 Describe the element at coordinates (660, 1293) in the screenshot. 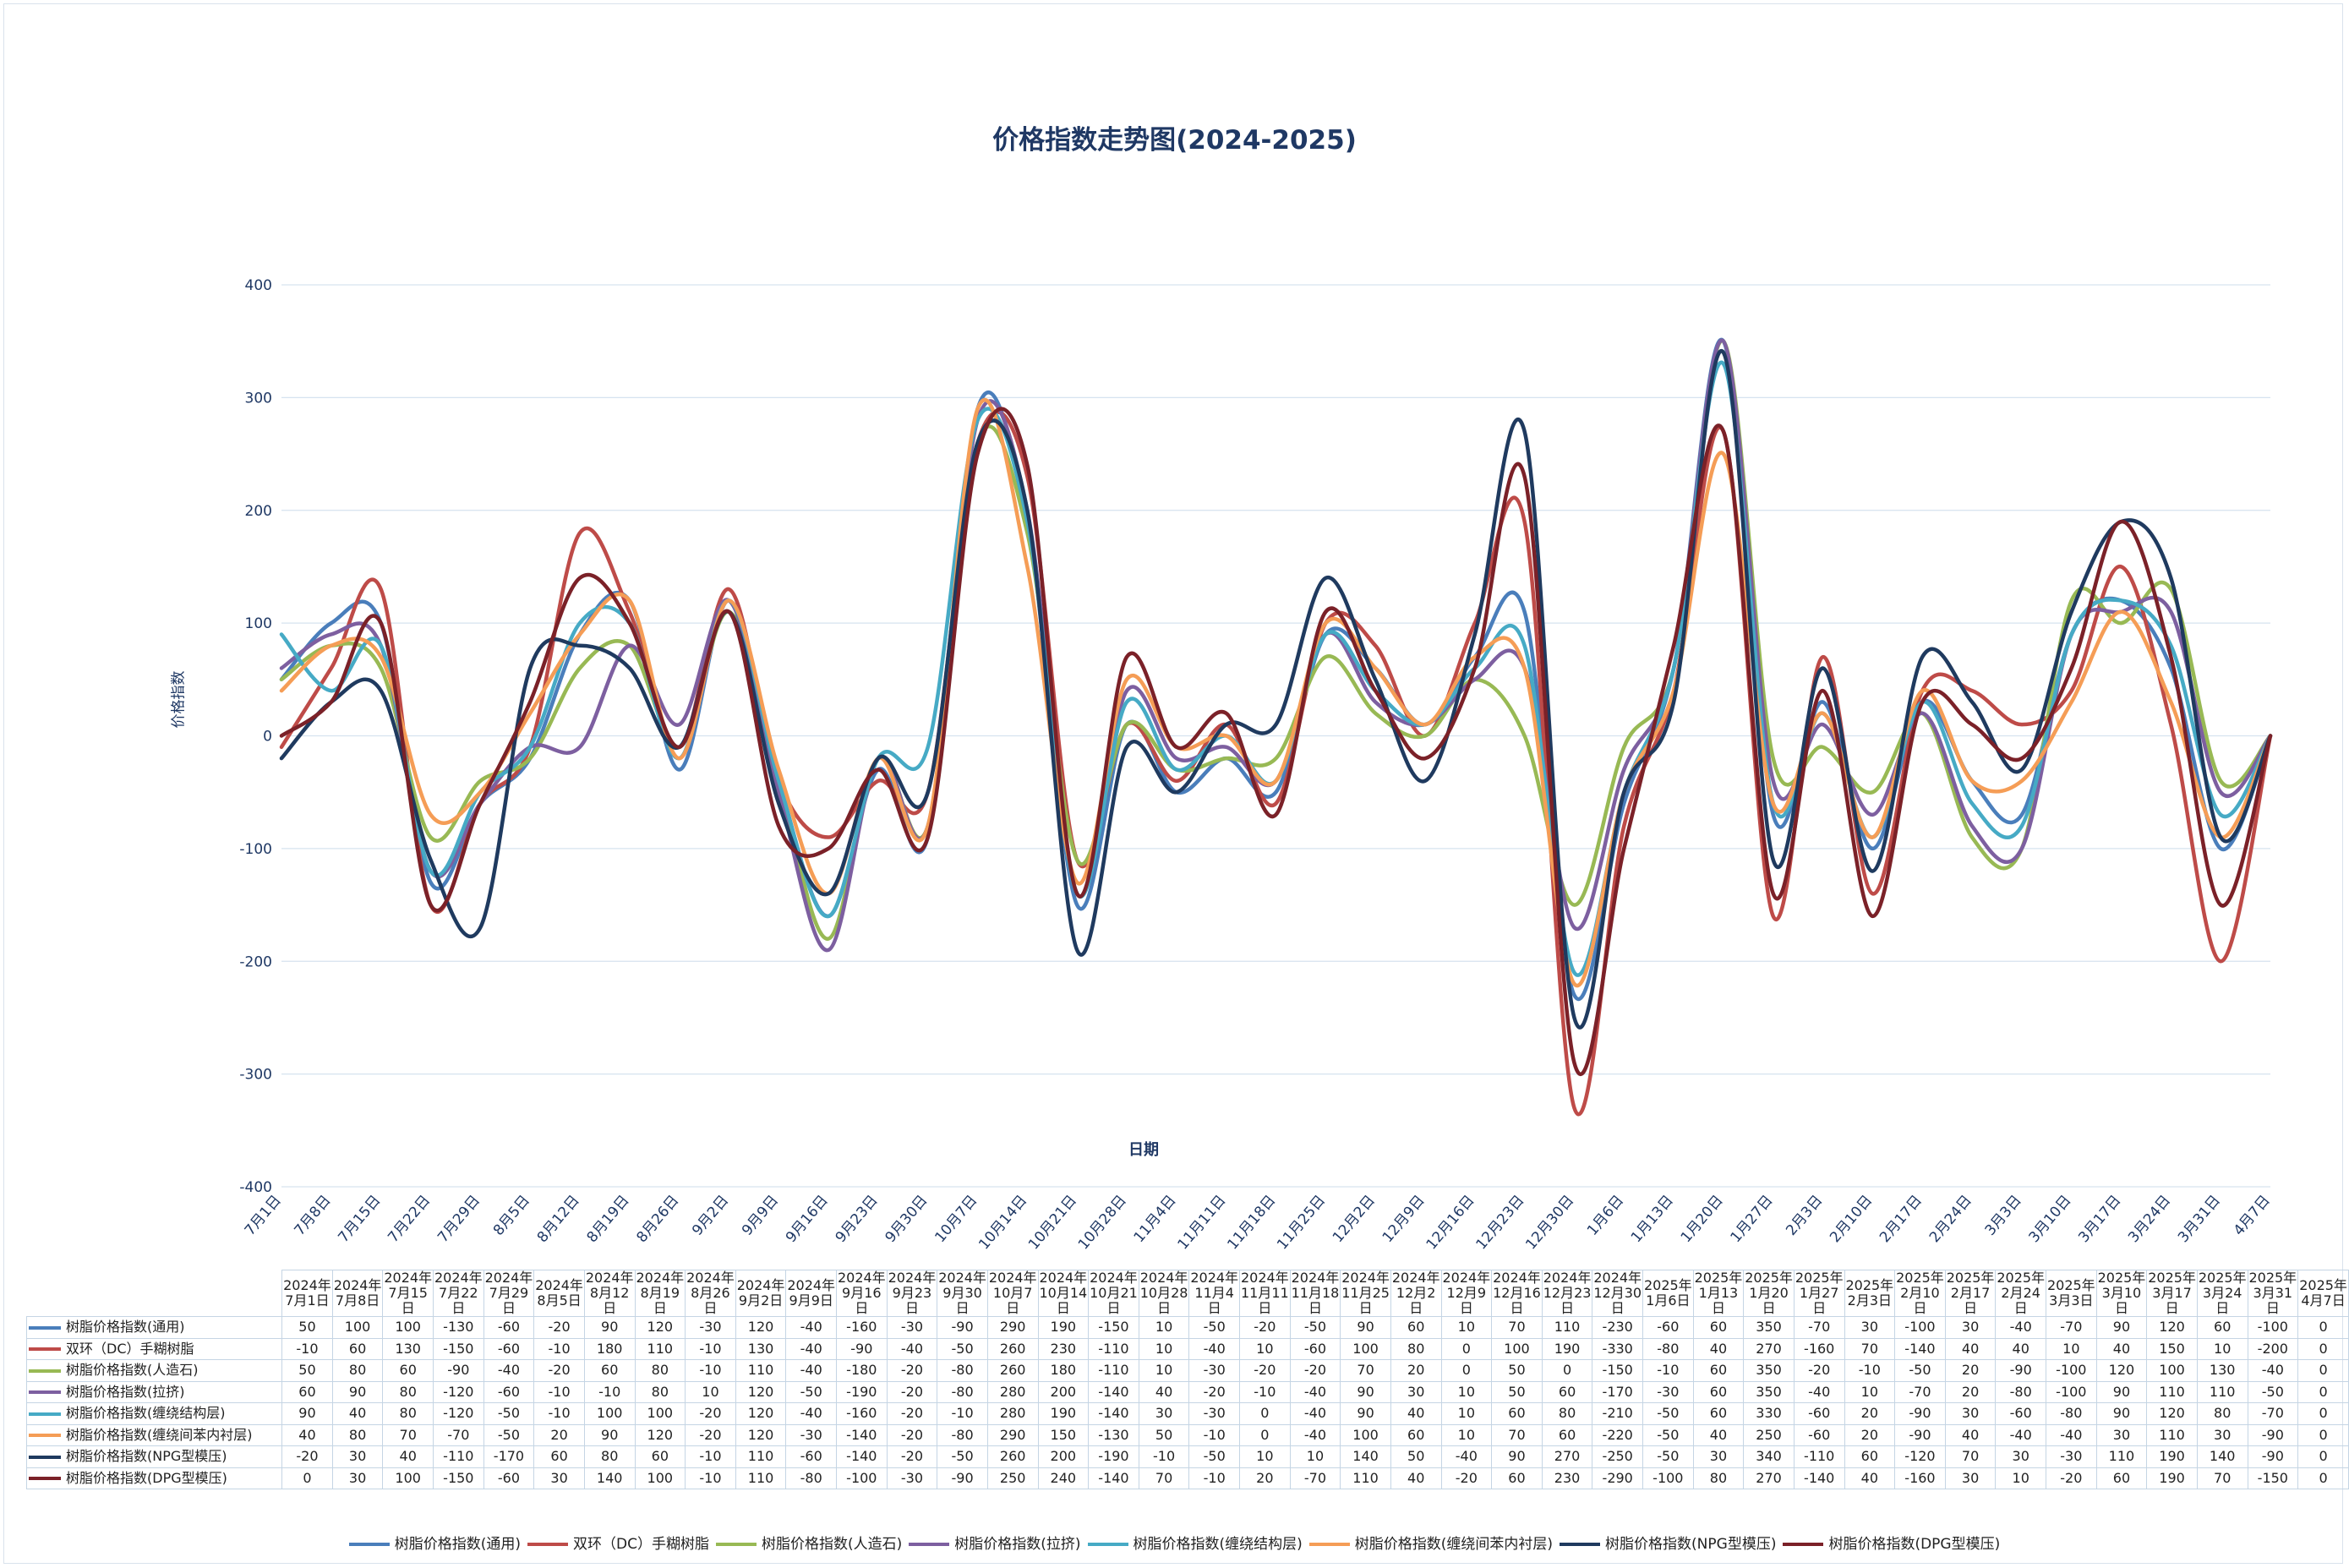

I see `table-column-header: 2024年8月19日` at that location.